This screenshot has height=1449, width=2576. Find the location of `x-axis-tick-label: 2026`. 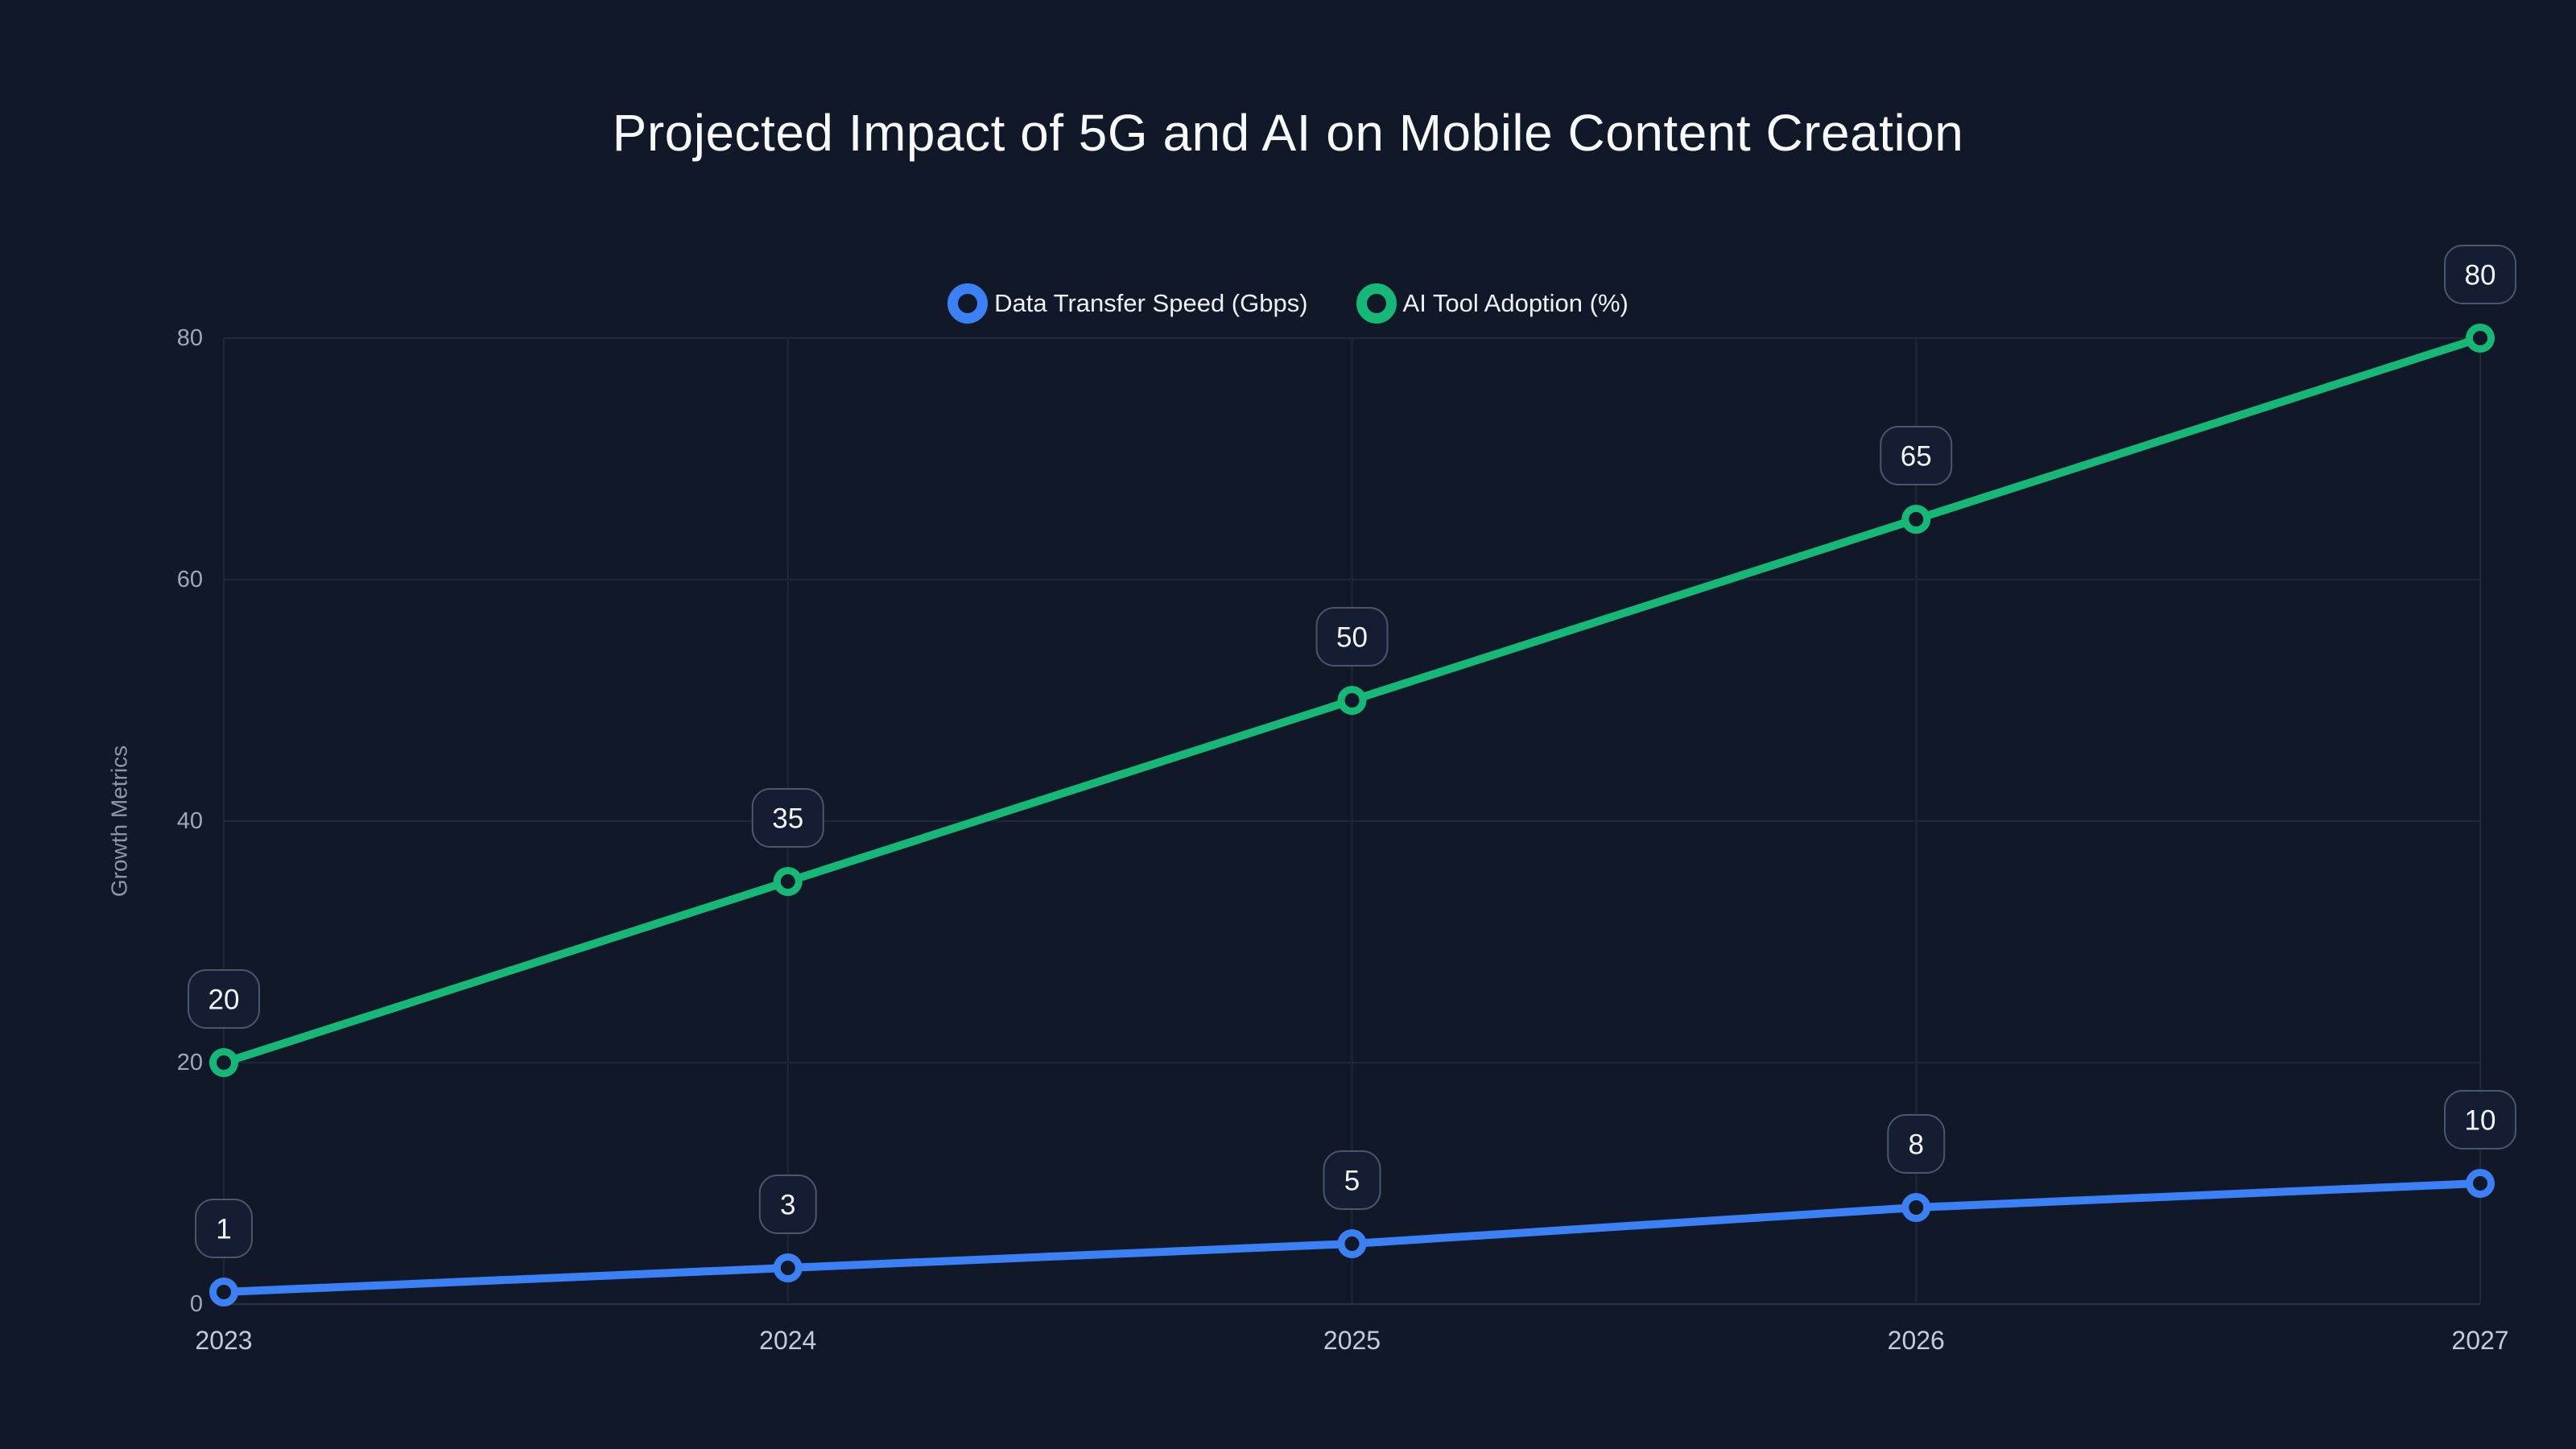

x-axis-tick-label: 2026 is located at coordinates (1916, 1340).